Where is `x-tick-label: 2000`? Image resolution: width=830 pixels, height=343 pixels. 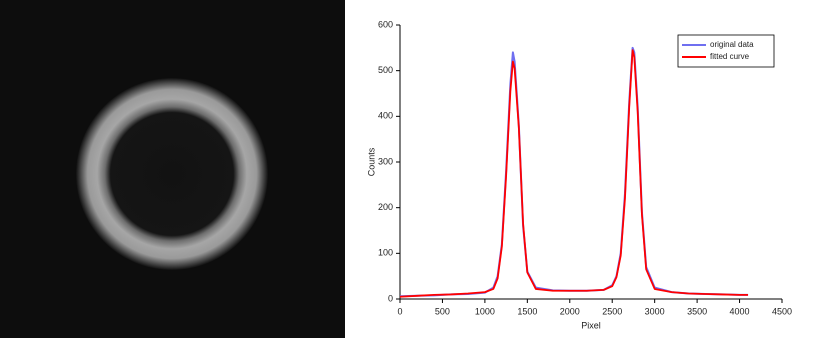 x-tick-label: 2000 is located at coordinates (570, 311).